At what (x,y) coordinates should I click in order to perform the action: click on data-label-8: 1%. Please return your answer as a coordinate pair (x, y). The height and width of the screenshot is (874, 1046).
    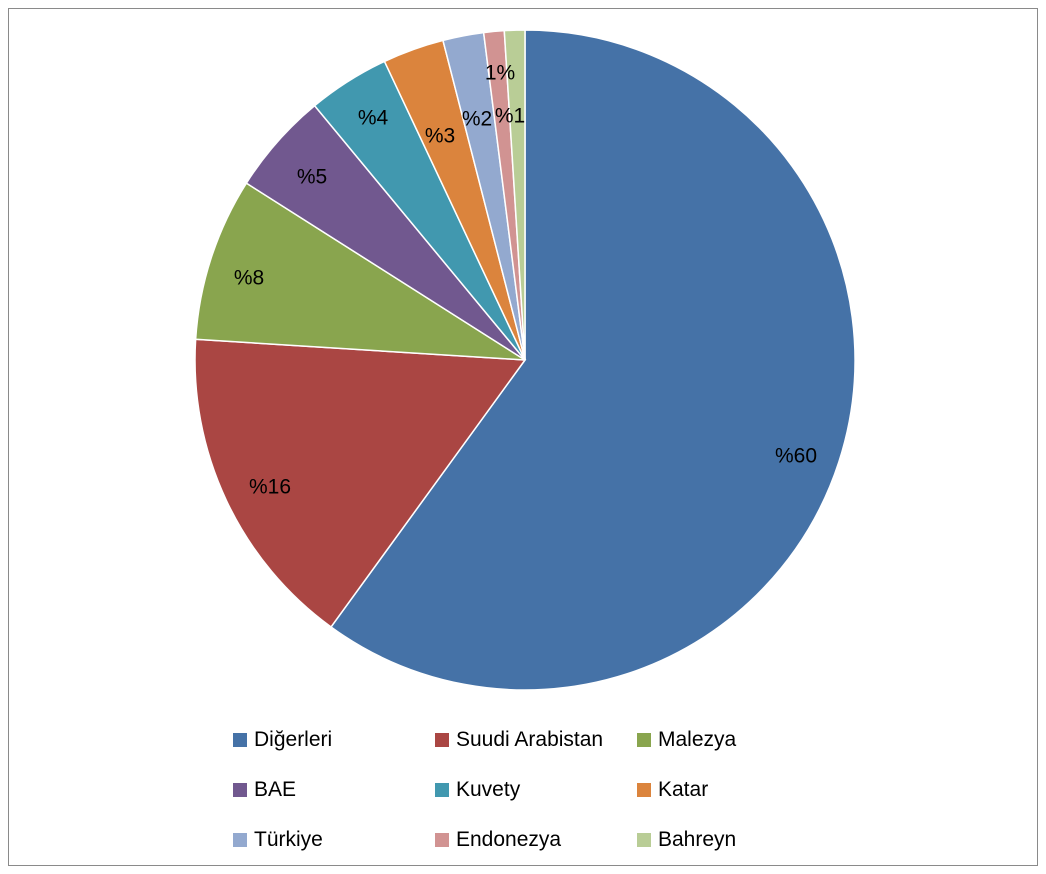
    Looking at the image, I should click on (500, 73).